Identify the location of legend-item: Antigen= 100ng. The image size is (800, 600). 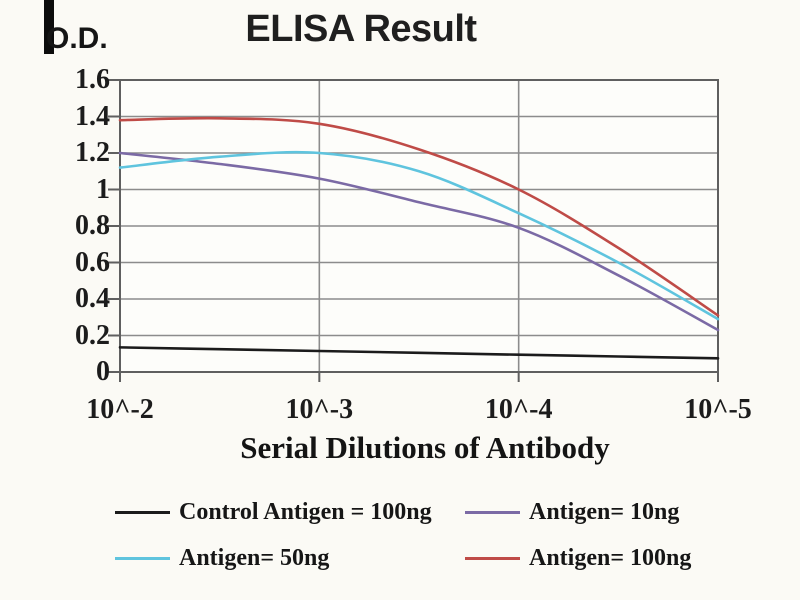
(610, 558).